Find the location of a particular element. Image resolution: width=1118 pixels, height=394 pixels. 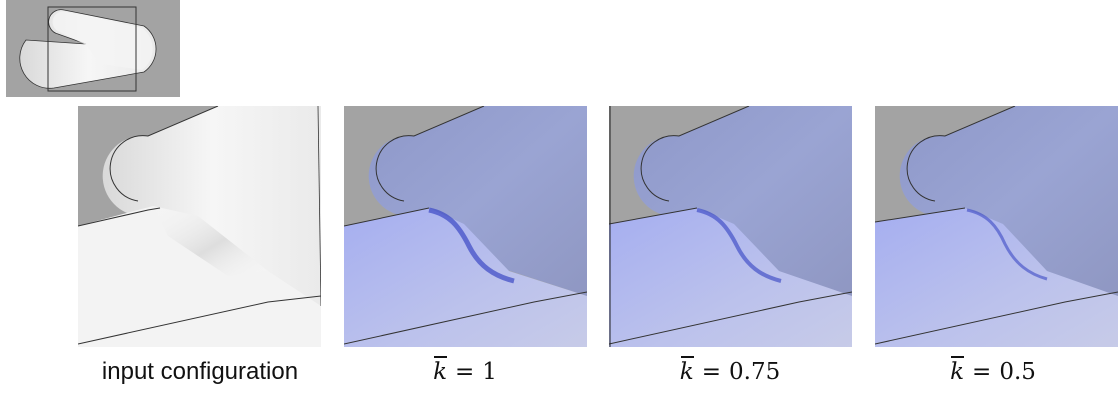

caption-k-0-75: k = 0.75 is located at coordinates (730, 372).